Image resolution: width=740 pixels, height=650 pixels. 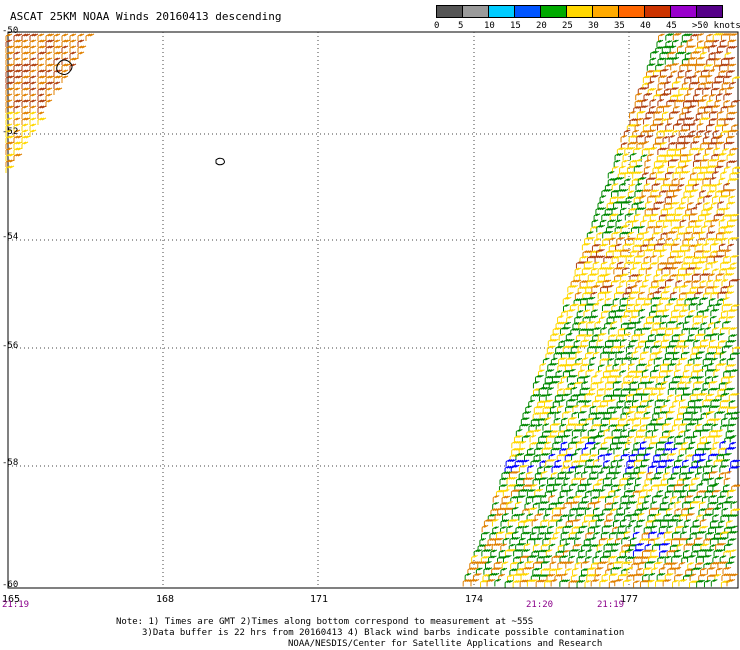 What do you see at coordinates (10, 132) in the screenshot?
I see `lat-label-52: -52` at bounding box center [10, 132].